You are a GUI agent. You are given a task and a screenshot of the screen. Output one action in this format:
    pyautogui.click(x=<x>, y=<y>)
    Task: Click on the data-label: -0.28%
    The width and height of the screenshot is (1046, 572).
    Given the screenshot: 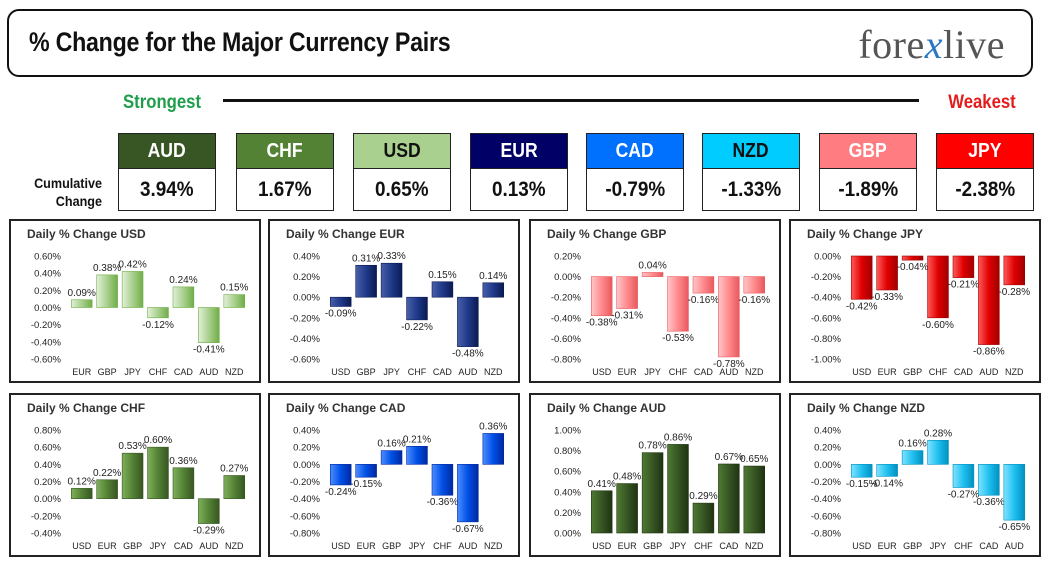 What is the action you would take?
    pyautogui.click(x=1014, y=292)
    